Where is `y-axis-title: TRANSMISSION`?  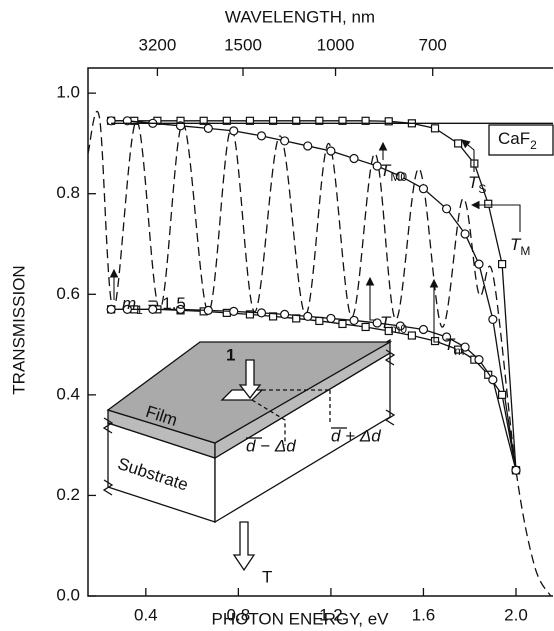 y-axis-title: TRANSMISSION is located at coordinates (18, 329).